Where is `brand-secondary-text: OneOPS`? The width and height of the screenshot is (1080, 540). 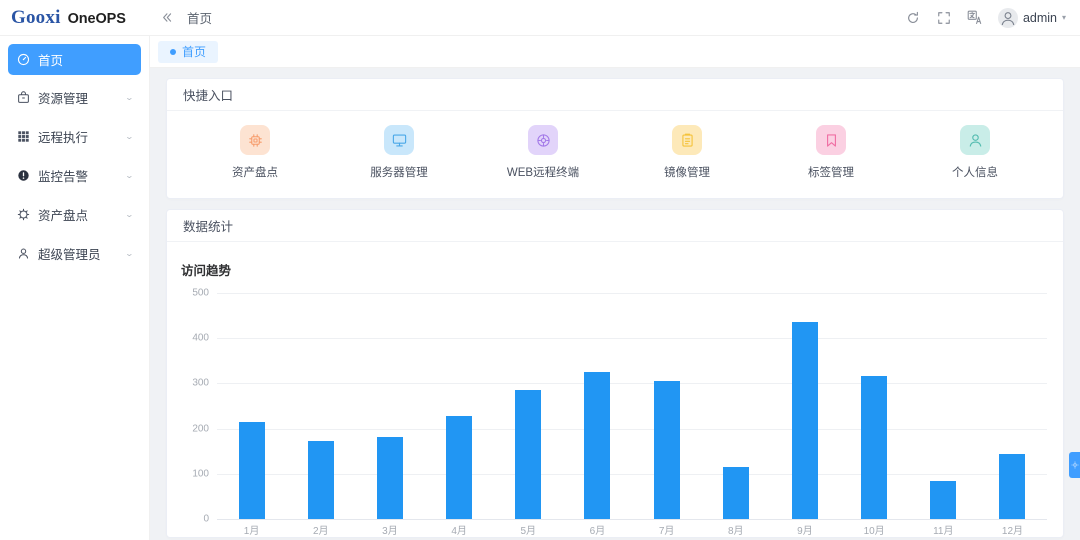
brand-secondary-text: OneOPS is located at coordinates (96, 18).